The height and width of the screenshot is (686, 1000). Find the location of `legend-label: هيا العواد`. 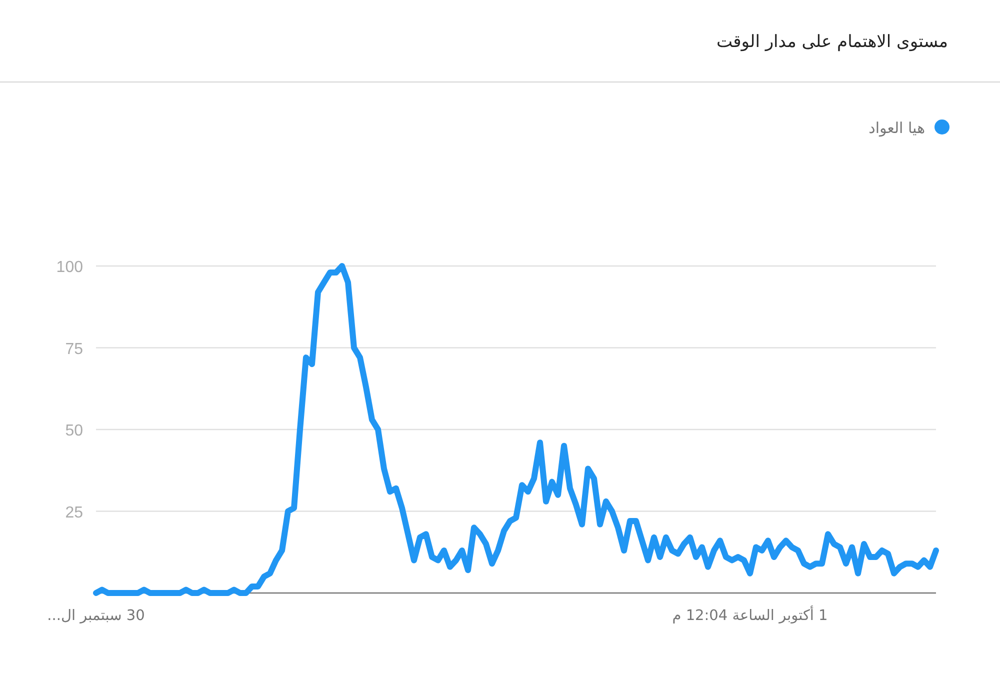

legend-label: هيا العواد is located at coordinates (897, 128).